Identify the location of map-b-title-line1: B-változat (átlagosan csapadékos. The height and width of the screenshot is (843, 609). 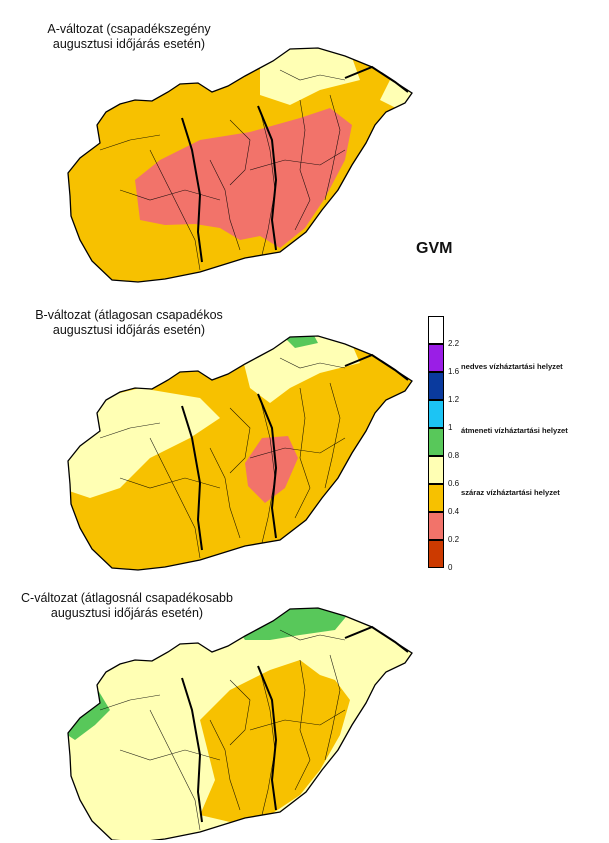
(129, 315).